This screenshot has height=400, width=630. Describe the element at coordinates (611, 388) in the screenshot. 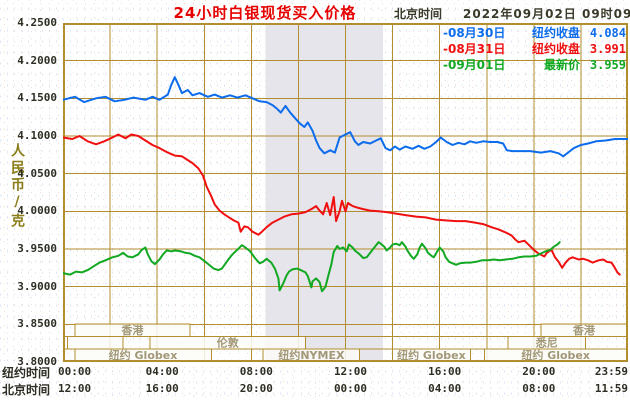

I see `x-axis-tick: 11:59` at that location.